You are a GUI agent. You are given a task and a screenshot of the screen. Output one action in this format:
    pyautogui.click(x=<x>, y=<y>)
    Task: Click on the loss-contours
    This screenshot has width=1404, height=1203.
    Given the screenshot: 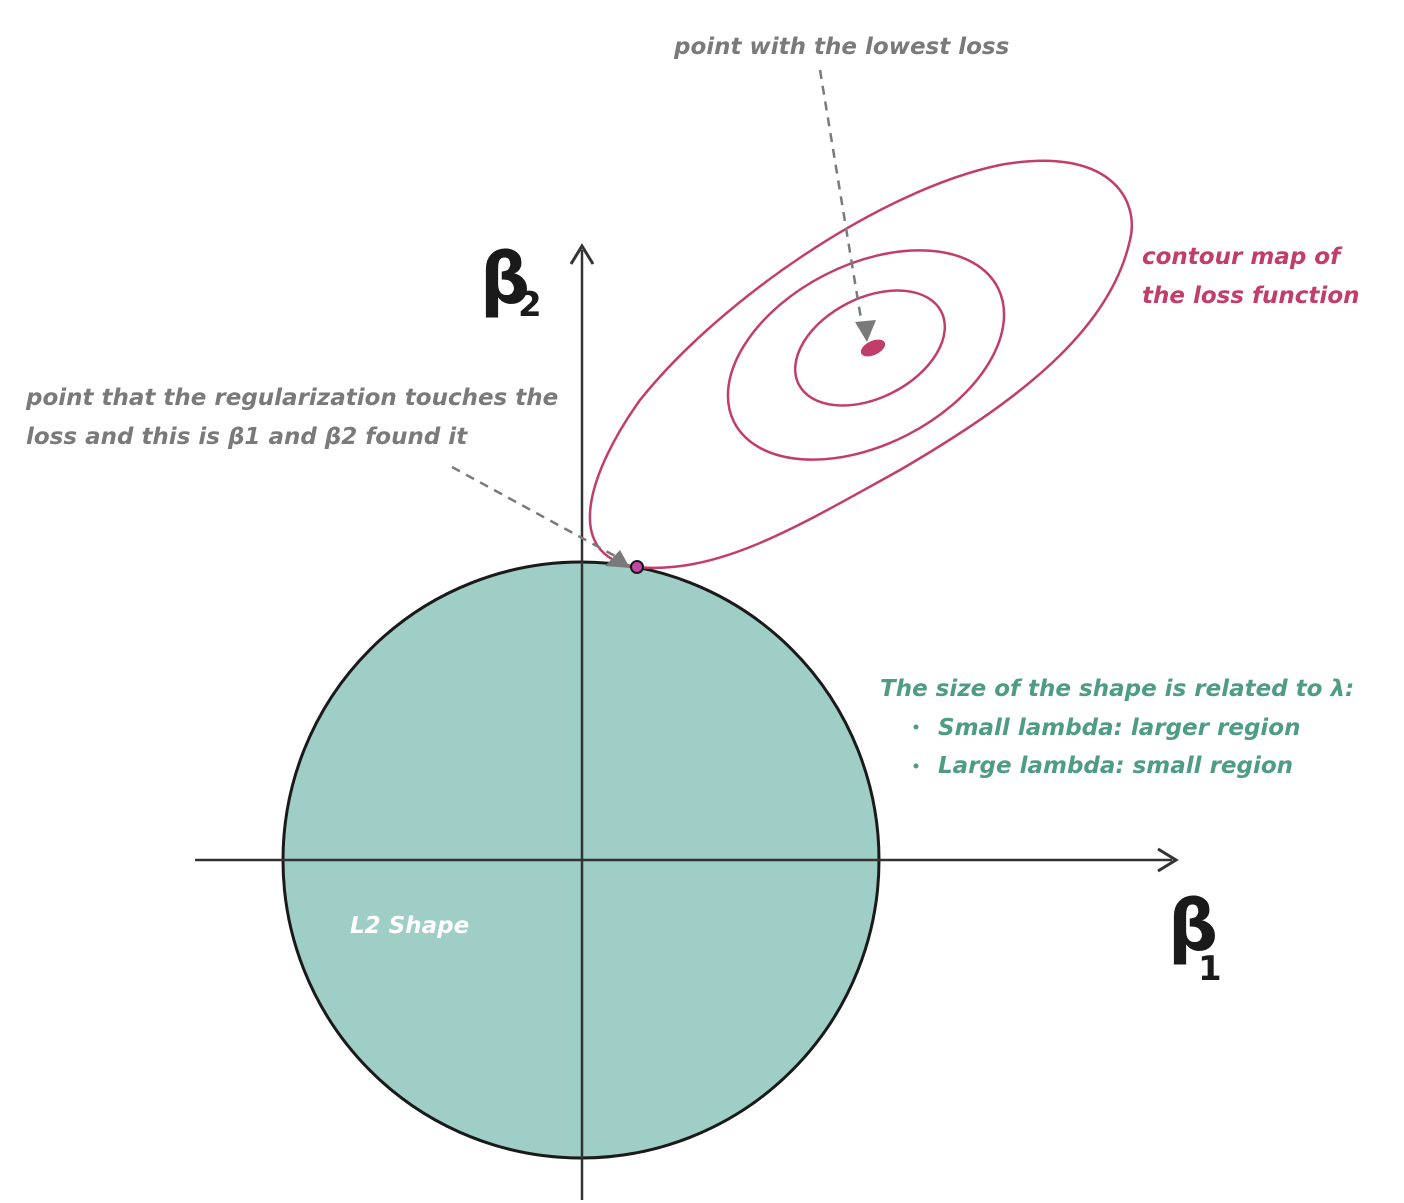 What is the action you would take?
    pyautogui.click(x=861, y=364)
    